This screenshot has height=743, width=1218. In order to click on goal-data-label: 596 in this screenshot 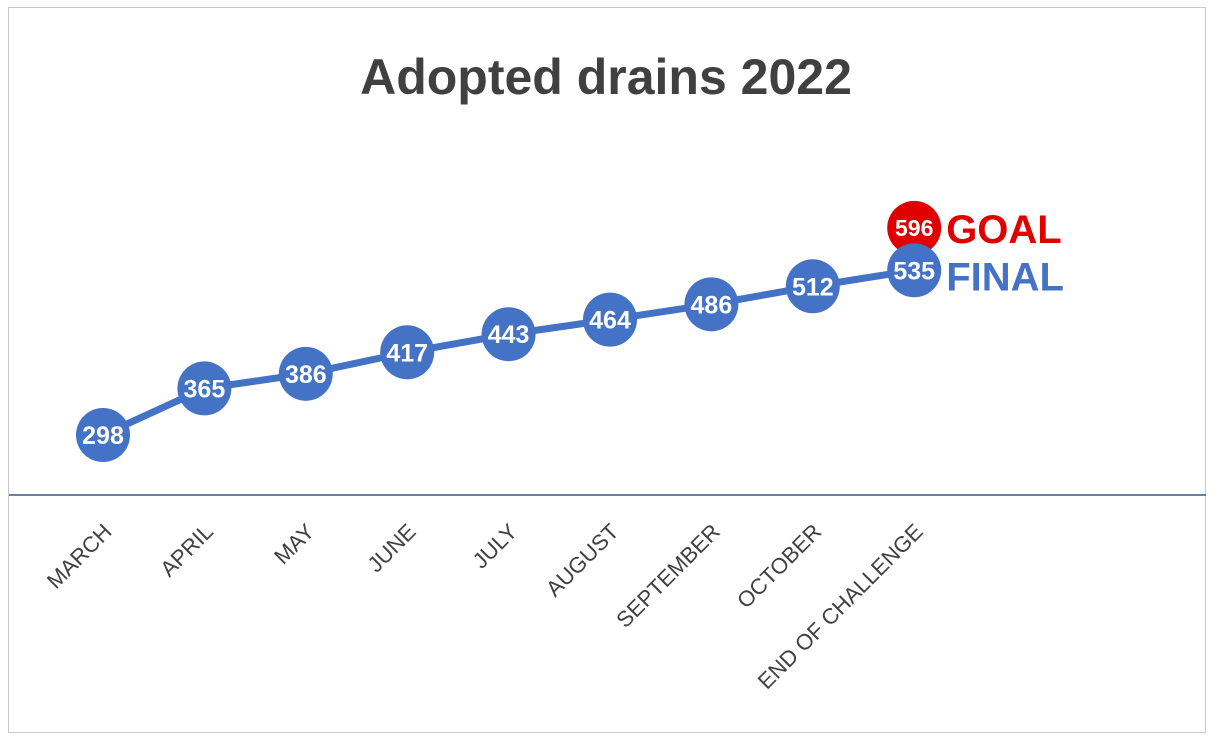, I will do `click(914, 228)`.